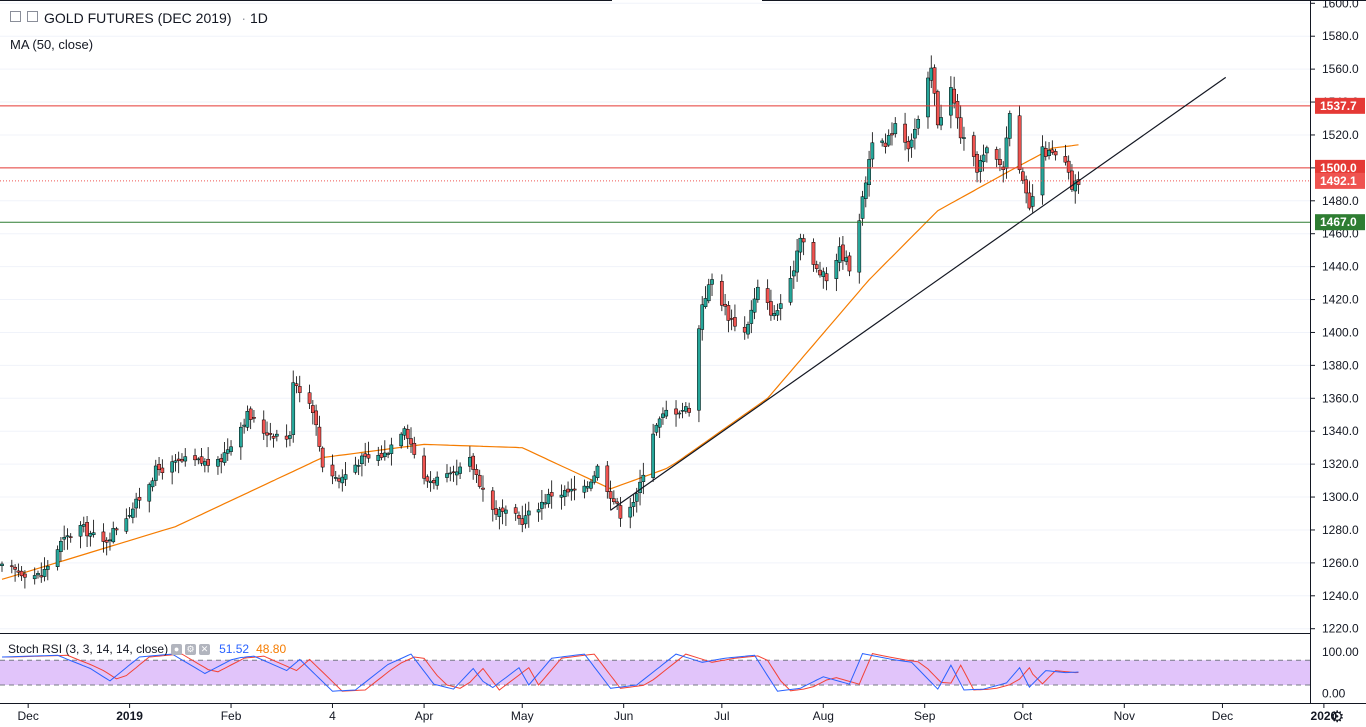 This screenshot has width=1366, height=727. What do you see at coordinates (88, 649) in the screenshot?
I see `stoch-rsi-title: Stoch RSI (3, 3, 14, 14, close)` at bounding box center [88, 649].